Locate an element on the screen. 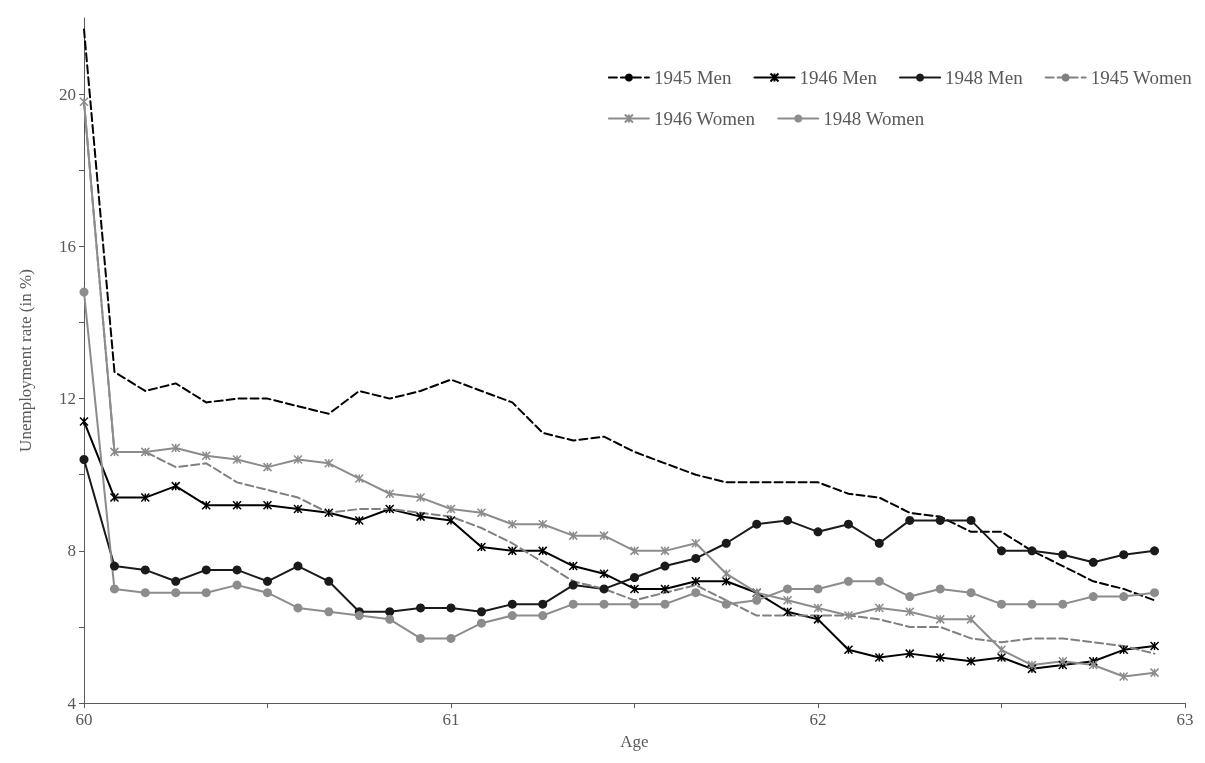 This screenshot has height=763, width=1205. x-axis-title: Age is located at coordinates (634, 741).